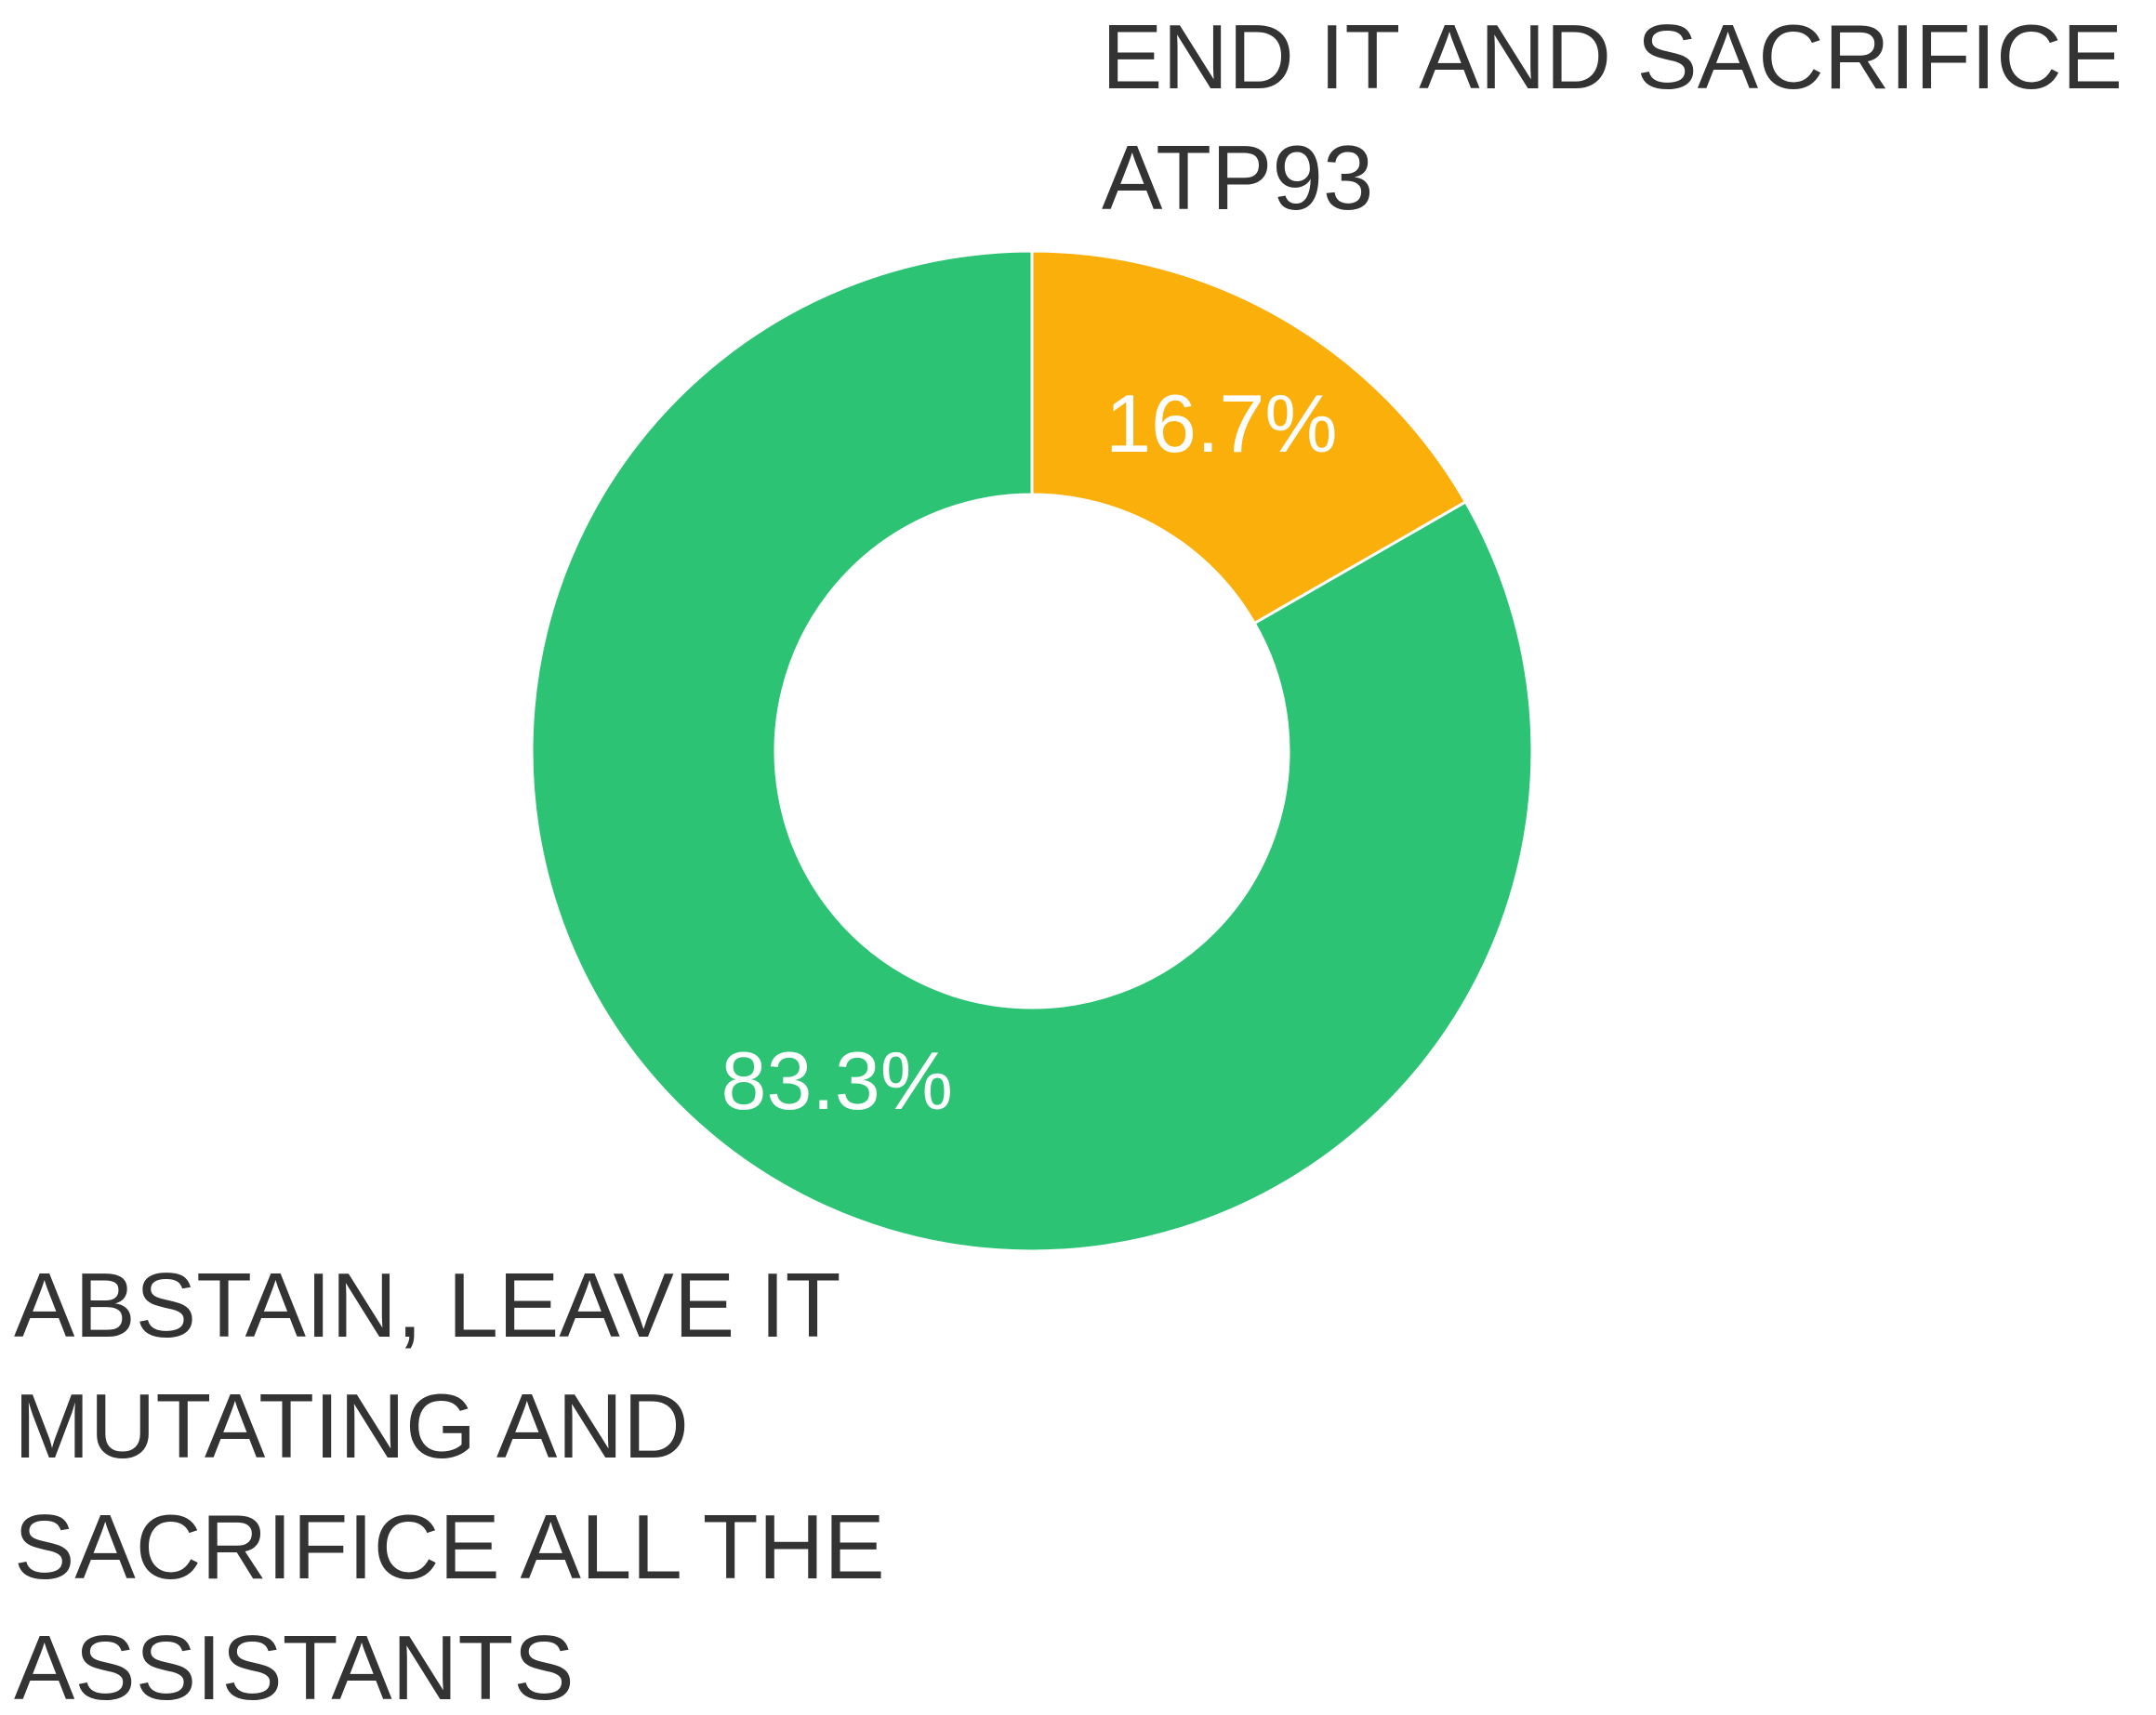 The height and width of the screenshot is (1715, 2156). Describe the element at coordinates (837, 1081) in the screenshot. I see `slice-value-label-1: 83.3%` at that location.